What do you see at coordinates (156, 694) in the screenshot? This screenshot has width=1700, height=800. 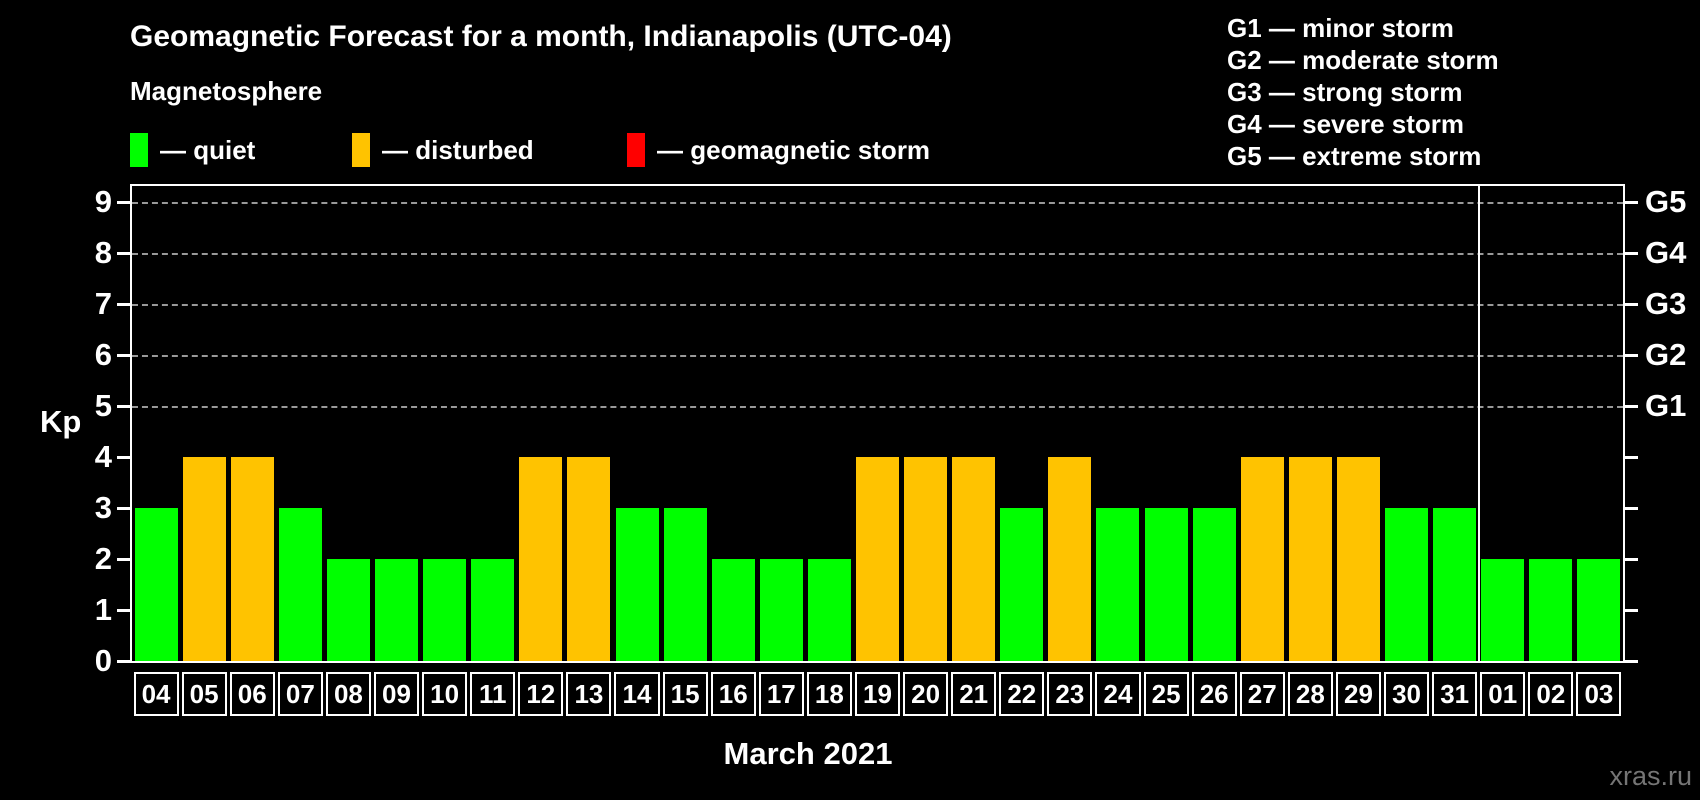 I see `day-label-box: 04` at bounding box center [156, 694].